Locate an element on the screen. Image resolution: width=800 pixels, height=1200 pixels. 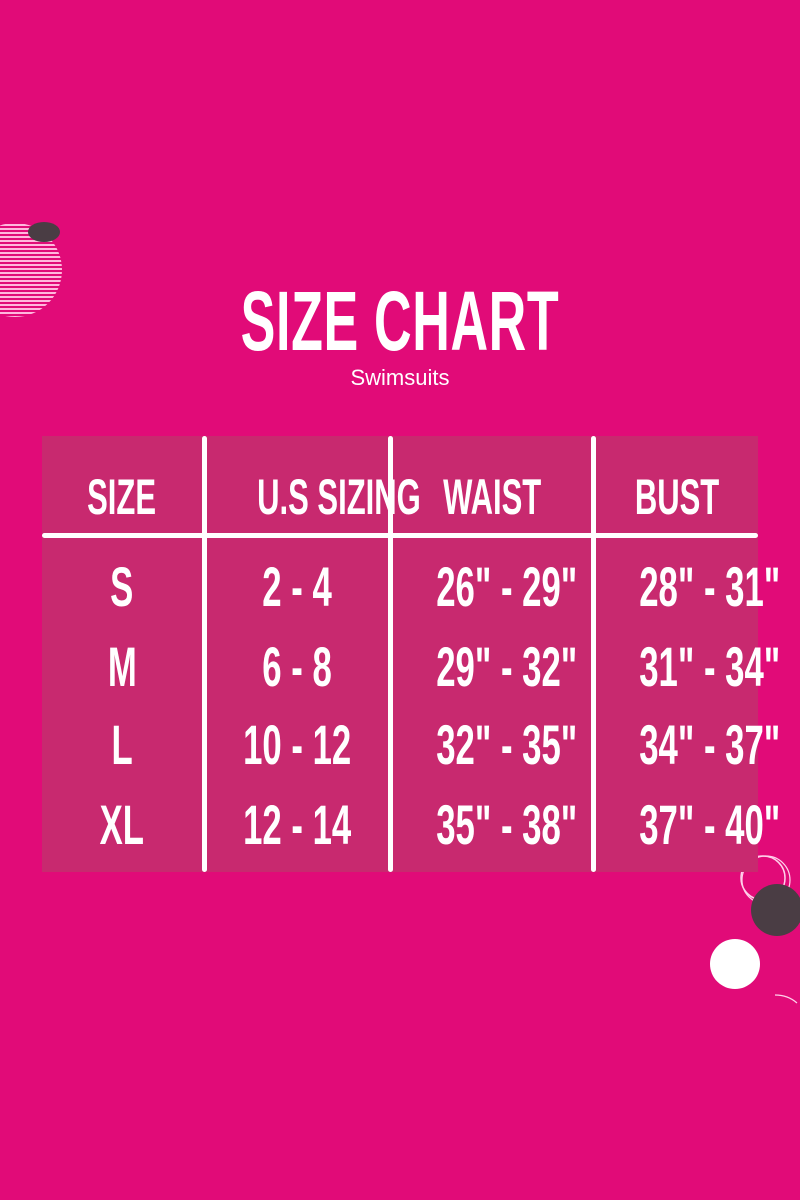
table-cell-text: 26" - 29" is located at coordinates (507, 586).